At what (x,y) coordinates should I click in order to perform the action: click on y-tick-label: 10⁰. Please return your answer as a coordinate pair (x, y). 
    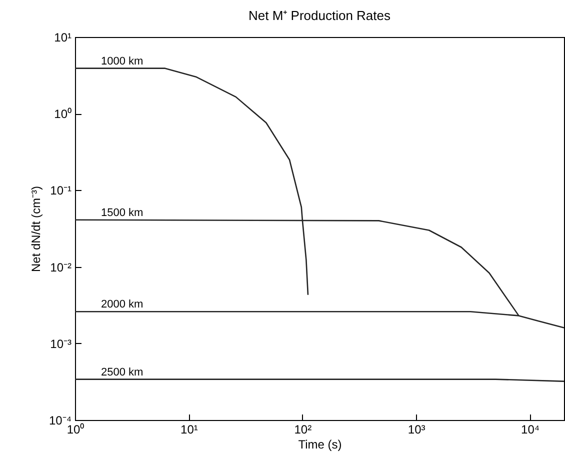
    Looking at the image, I should click on (63, 114).